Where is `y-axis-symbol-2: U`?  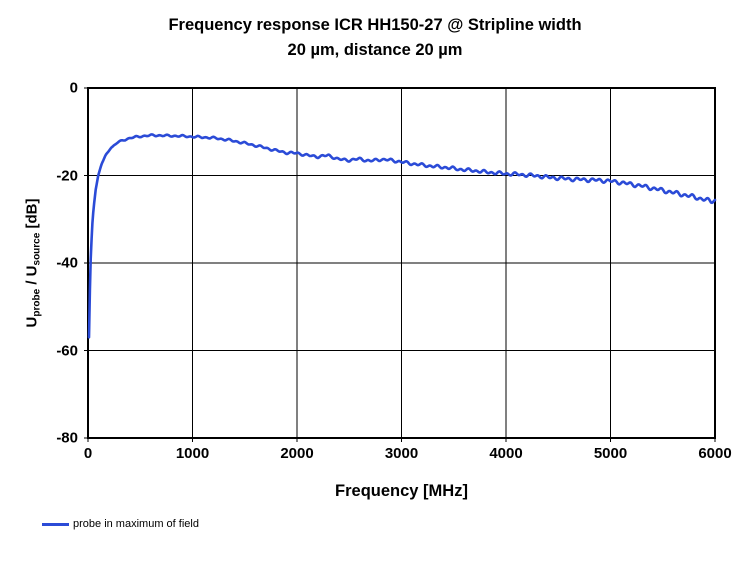
y-axis-symbol-2: U is located at coordinates (32, 271).